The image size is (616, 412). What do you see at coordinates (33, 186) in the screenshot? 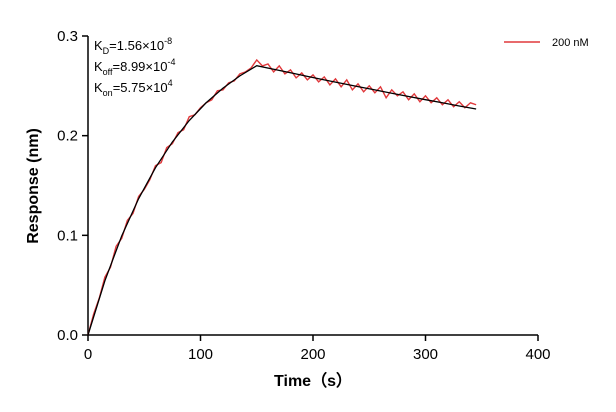
I see `y-axis-title: Response (nm)` at bounding box center [33, 186].